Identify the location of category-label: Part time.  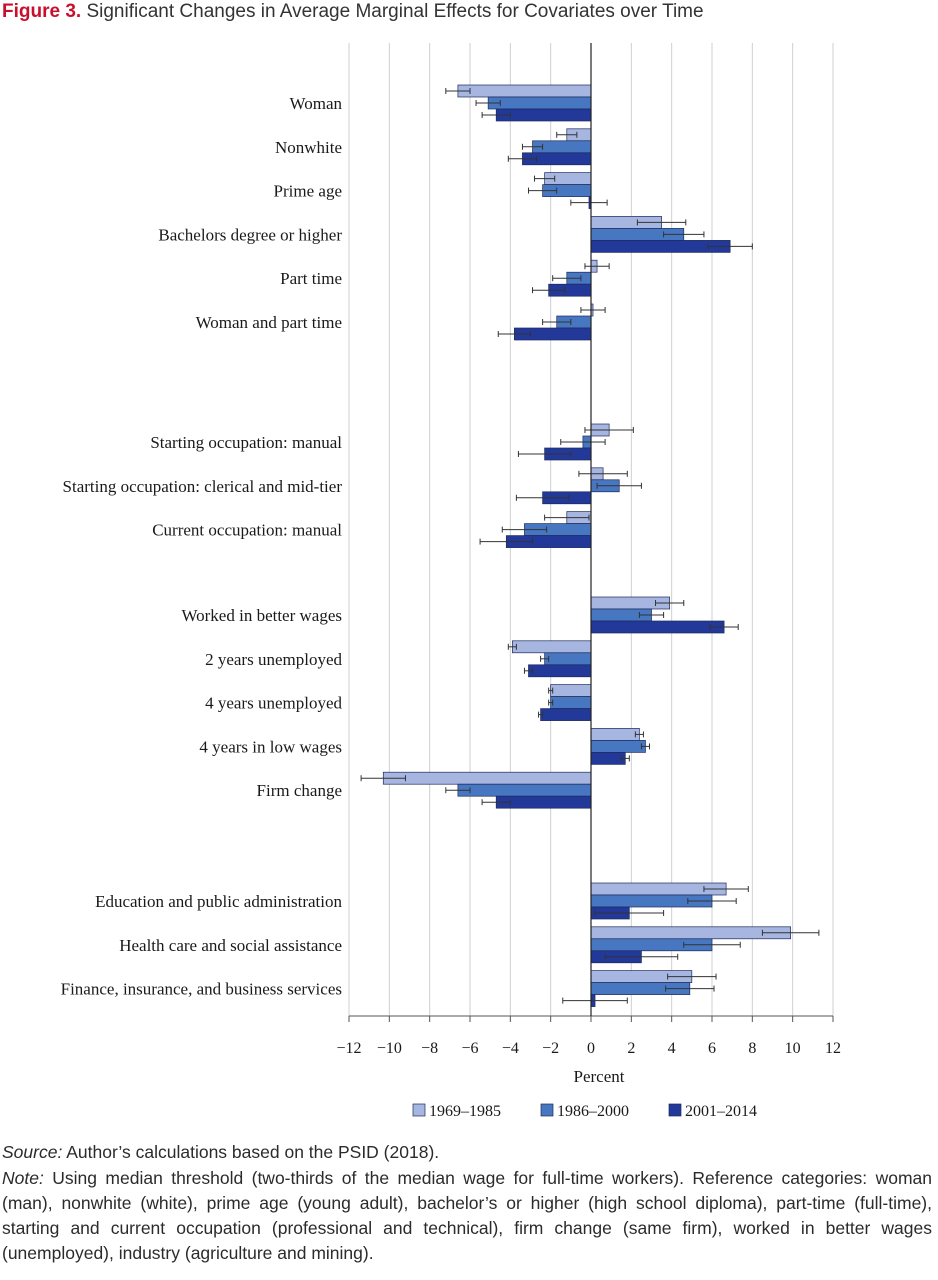
(311, 278).